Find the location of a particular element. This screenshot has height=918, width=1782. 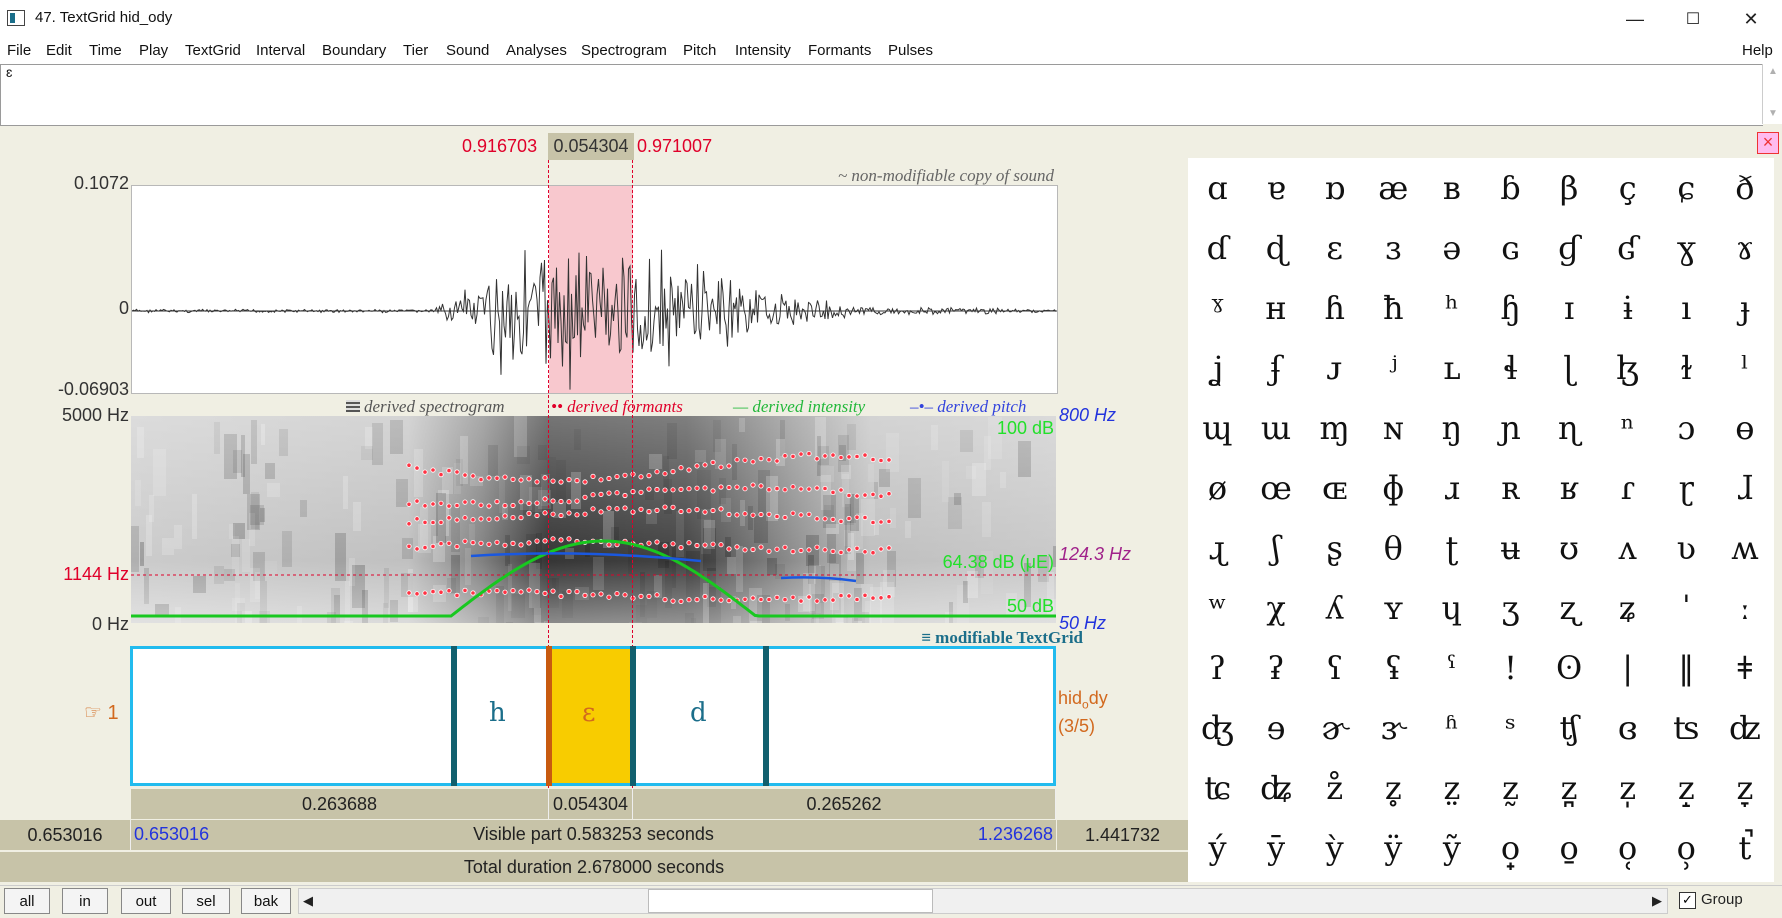

ipa-symbol: ʁ is located at coordinates (1569, 487).